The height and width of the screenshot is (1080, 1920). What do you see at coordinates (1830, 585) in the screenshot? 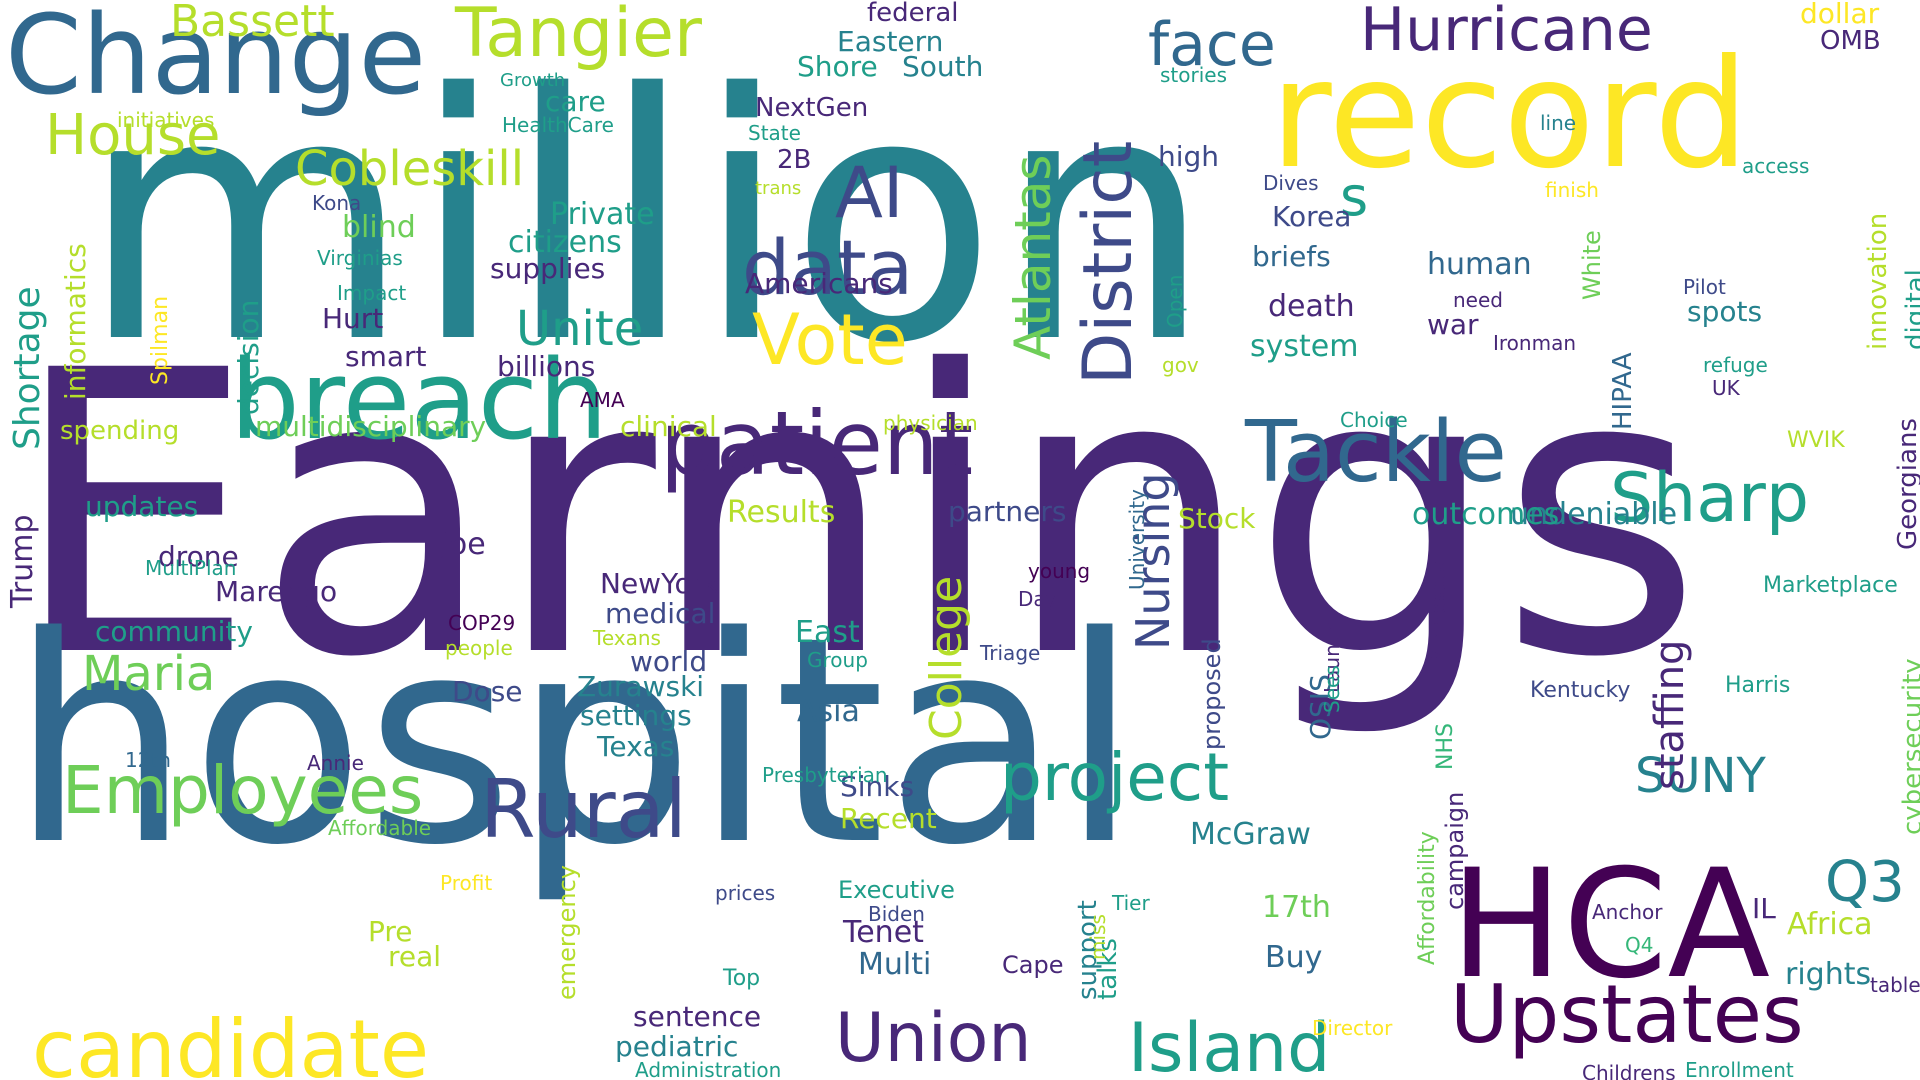
I see `word-marketplace: Marketplace` at bounding box center [1830, 585].